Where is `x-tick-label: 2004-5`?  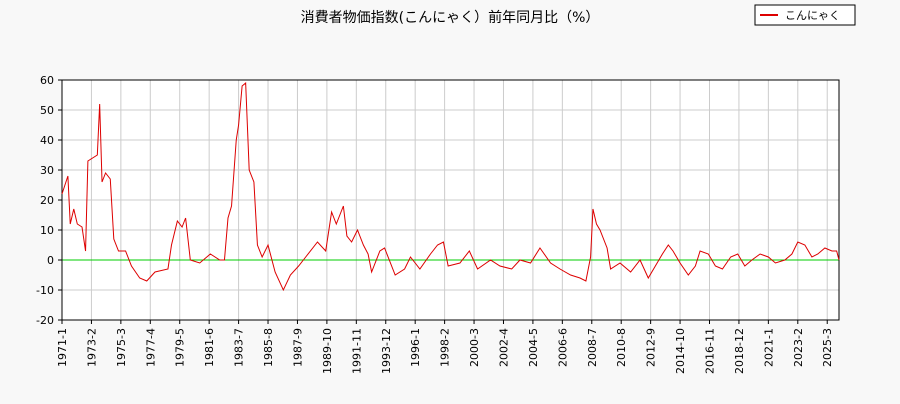 x-tick-label: 2004-5 is located at coordinates (533, 347).